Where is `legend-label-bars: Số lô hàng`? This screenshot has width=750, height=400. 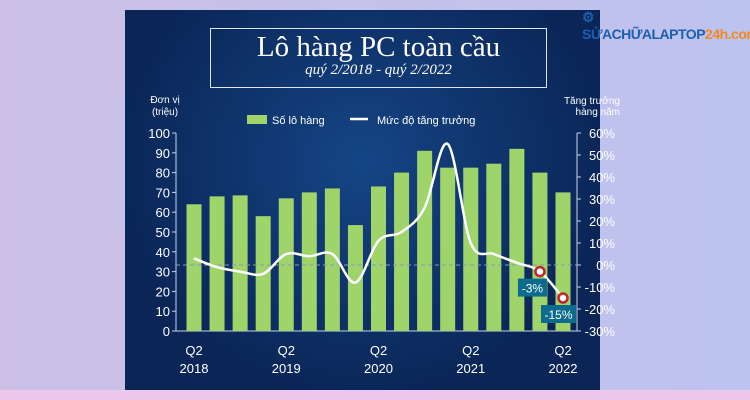 legend-label-bars: Số lô hàng is located at coordinates (298, 121).